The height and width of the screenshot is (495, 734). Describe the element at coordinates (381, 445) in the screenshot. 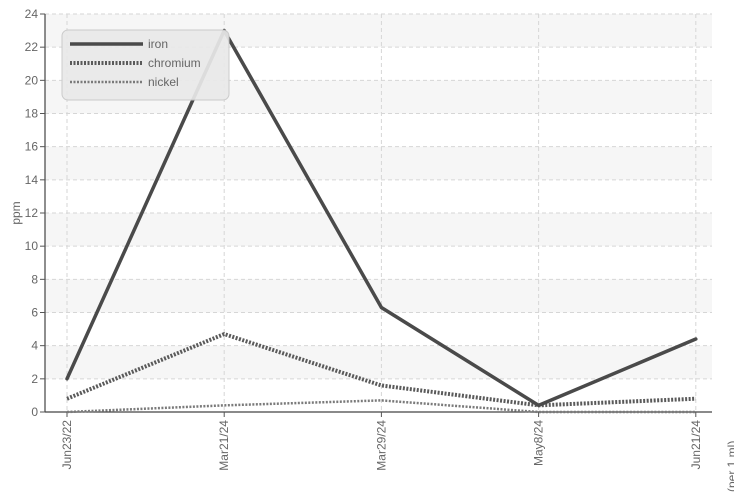

I see `x-tick-label: Mar29/24` at that location.